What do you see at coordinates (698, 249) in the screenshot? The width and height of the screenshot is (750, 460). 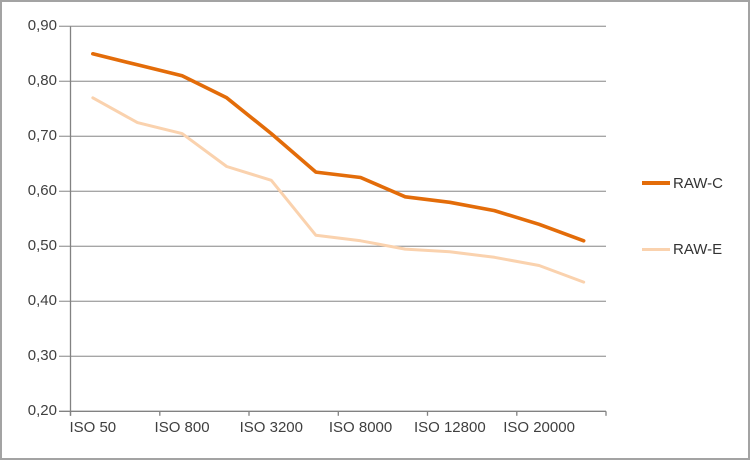 I see `legend-label-raw-e: RAW-E` at bounding box center [698, 249].